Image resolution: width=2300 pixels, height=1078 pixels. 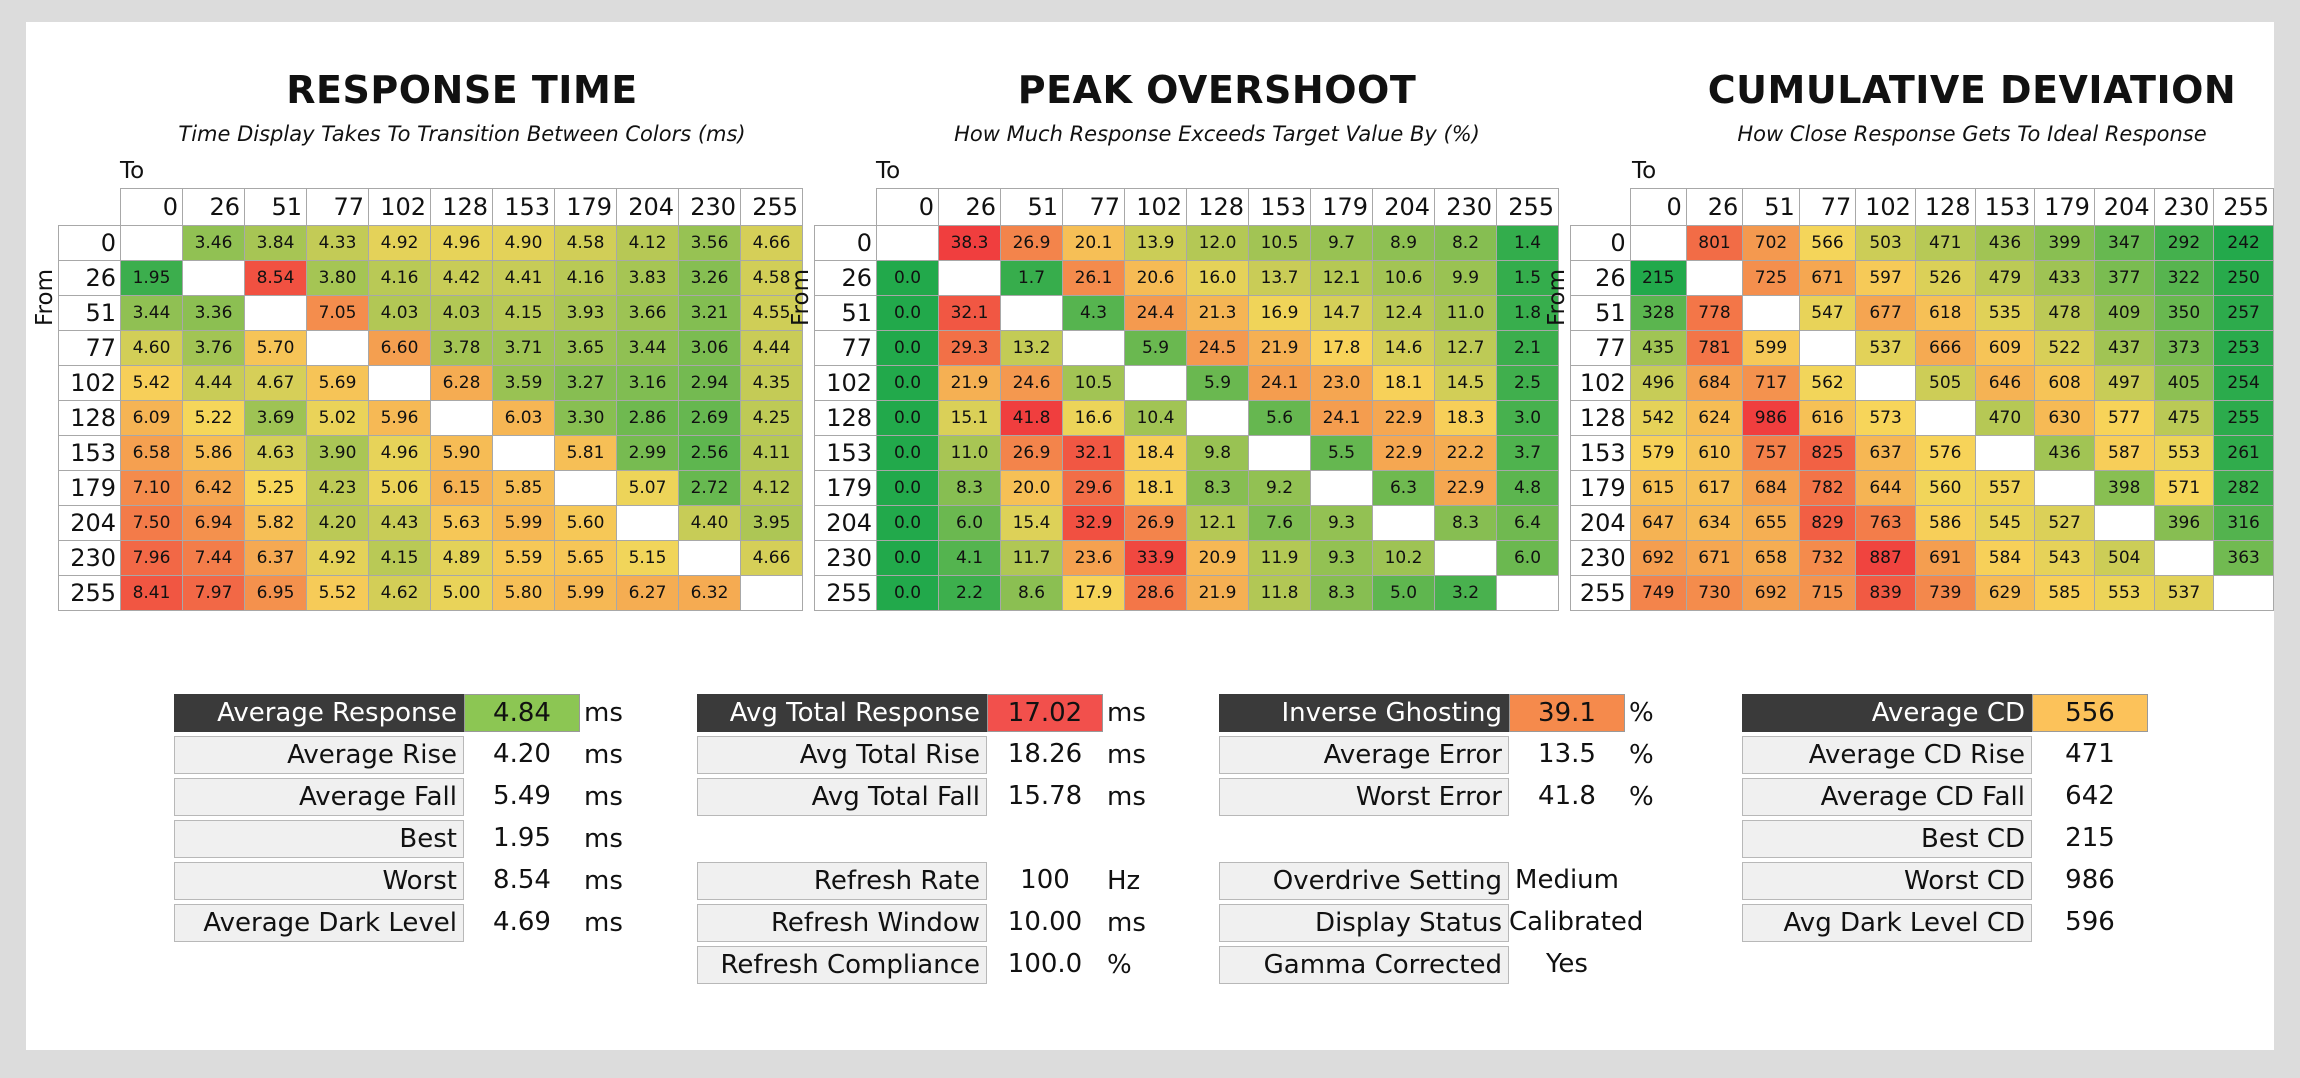 What do you see at coordinates (151, 278) in the screenshot?
I see `heatmap-cell: 1.95` at bounding box center [151, 278].